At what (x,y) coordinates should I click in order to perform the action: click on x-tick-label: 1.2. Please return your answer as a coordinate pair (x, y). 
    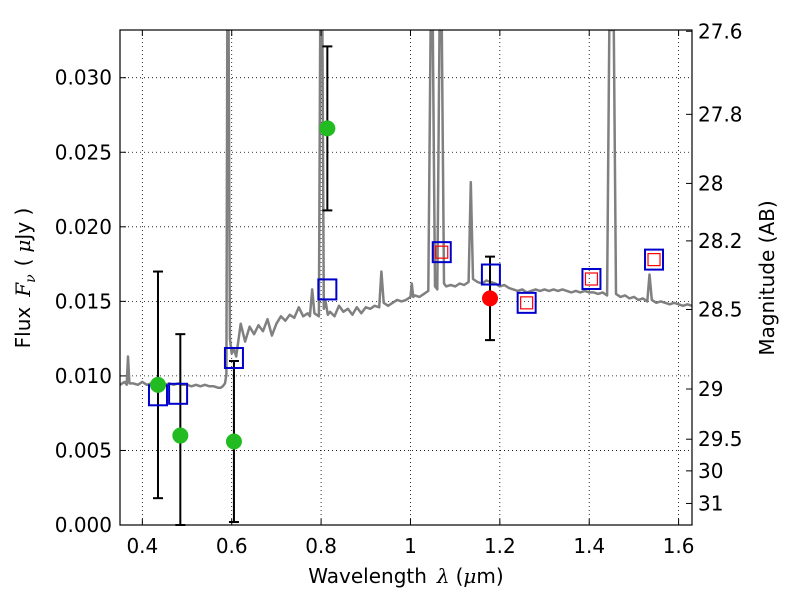
    Looking at the image, I should click on (500, 546).